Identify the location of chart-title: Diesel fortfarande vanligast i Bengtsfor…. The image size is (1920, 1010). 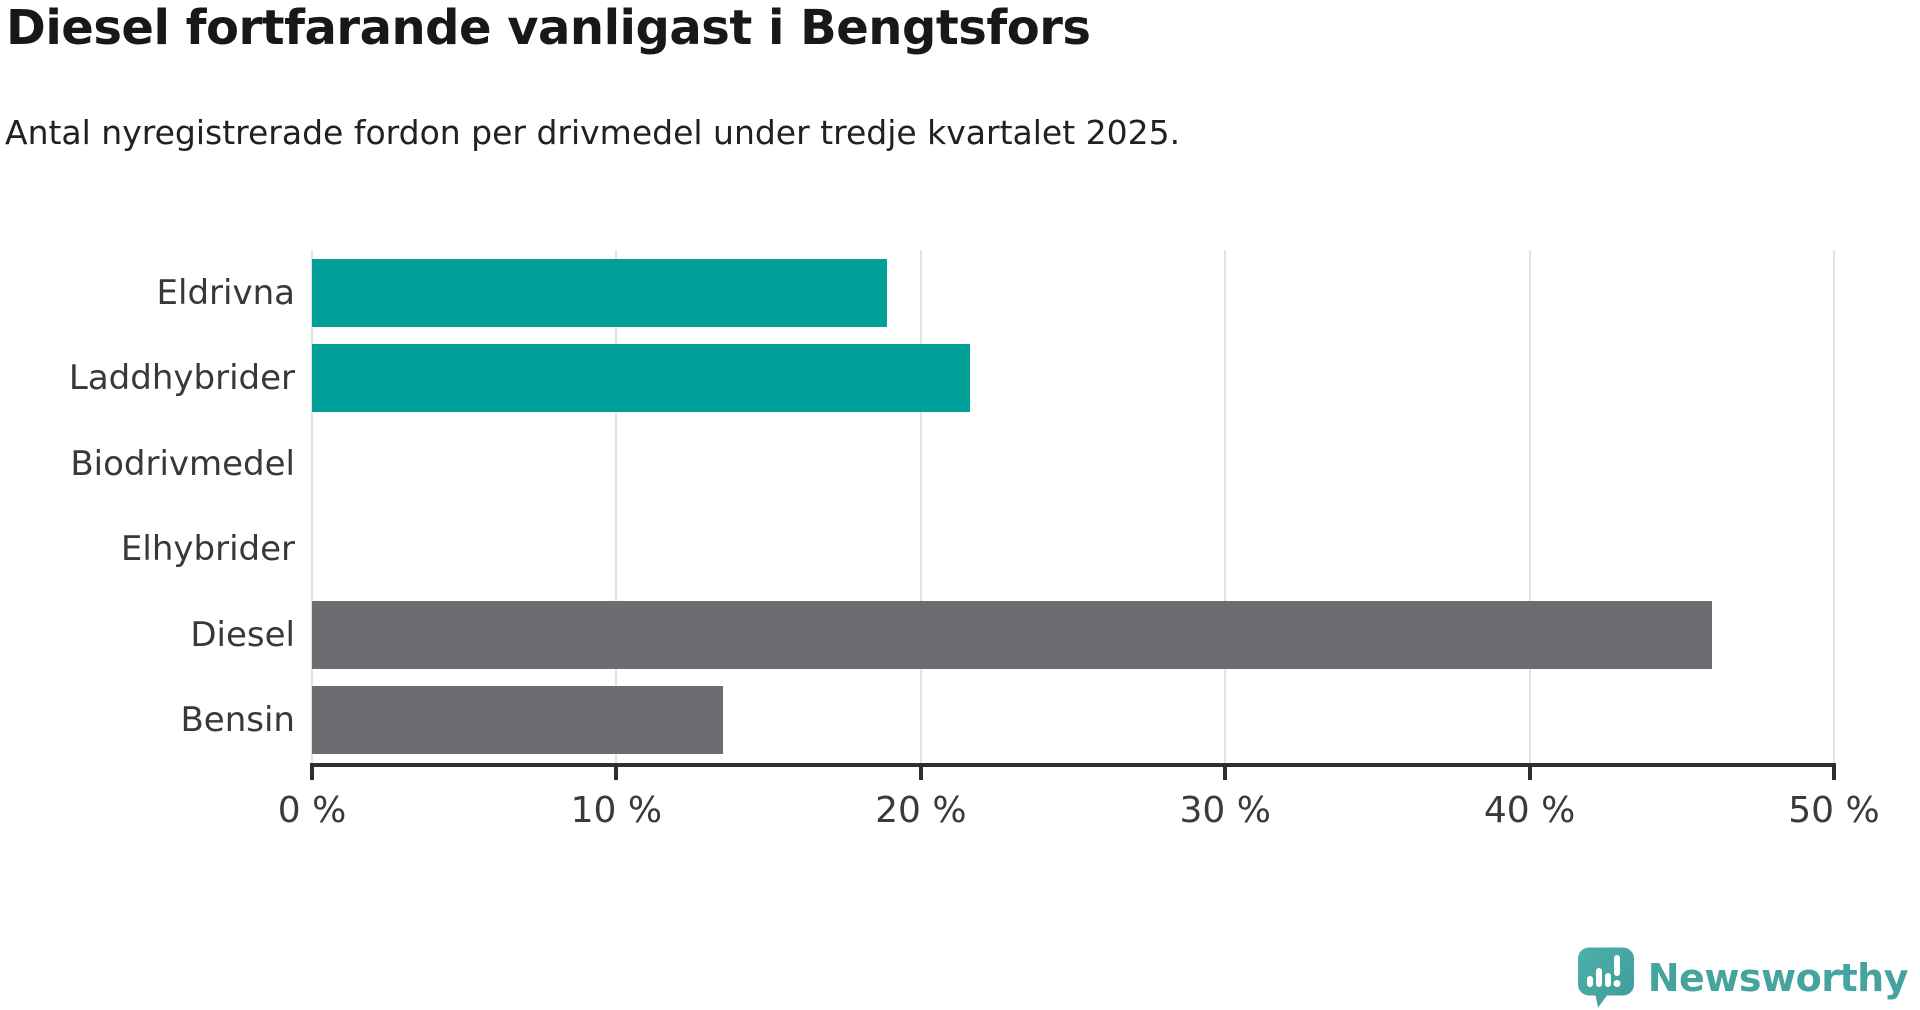
(548, 28).